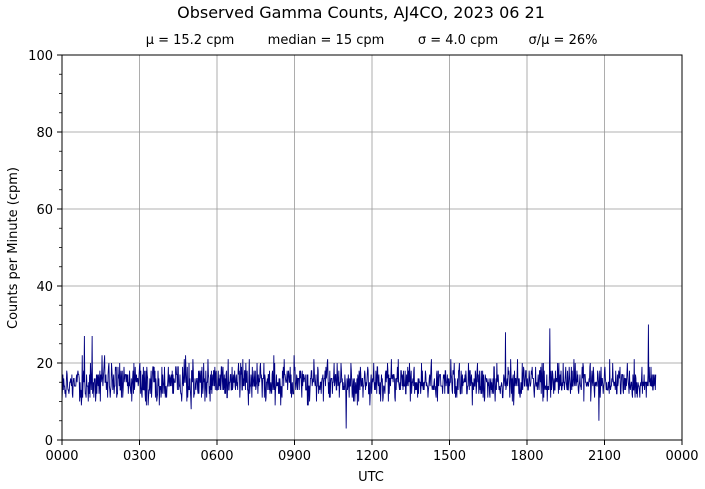  What do you see at coordinates (216, 456) in the screenshot?
I see `x-tick-label: 0600` at bounding box center [216, 456].